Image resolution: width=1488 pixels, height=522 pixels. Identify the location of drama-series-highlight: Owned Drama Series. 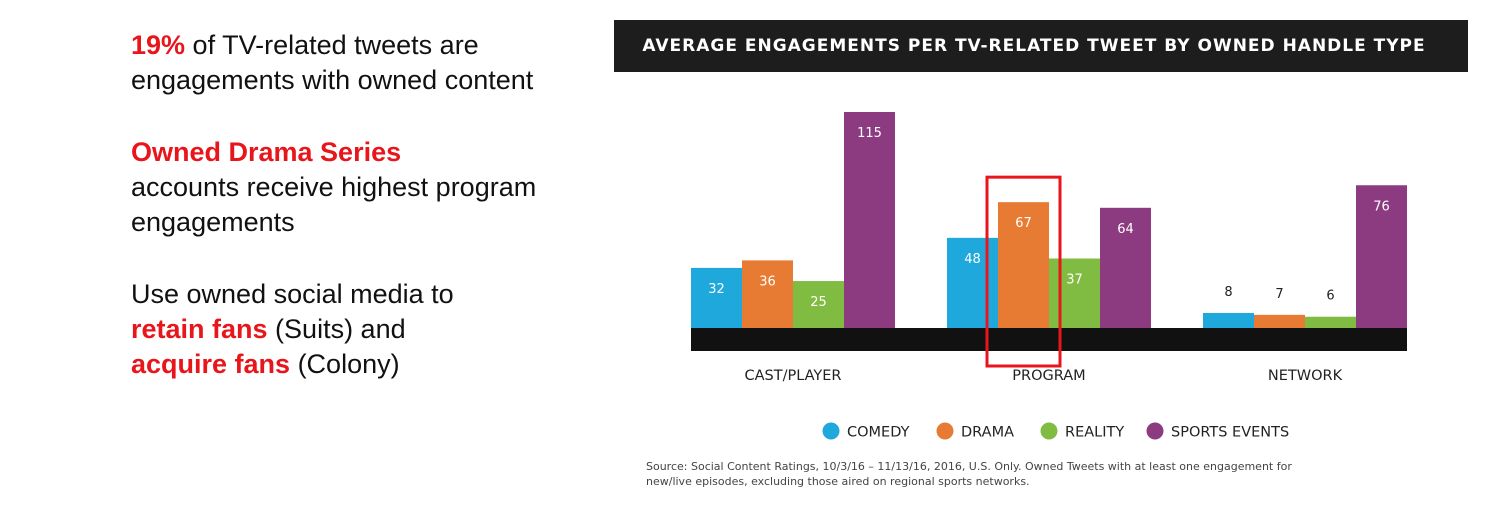
(266, 152).